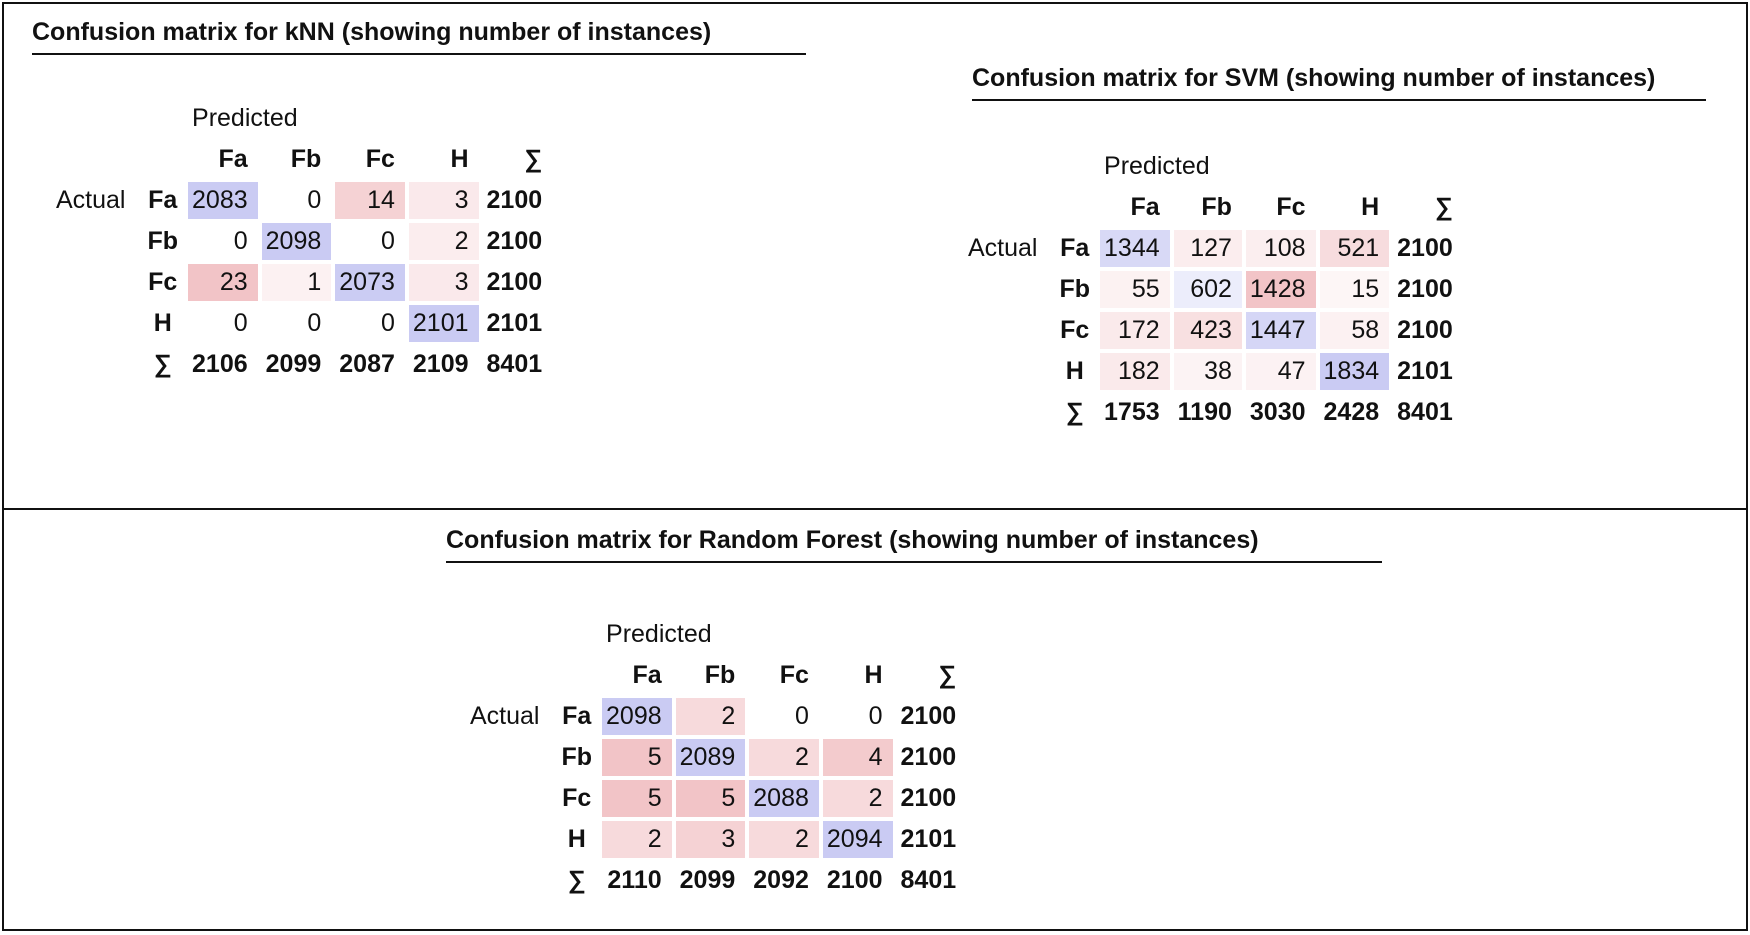 The height and width of the screenshot is (935, 1750). I want to click on matrix-cell: 2083, so click(223, 200).